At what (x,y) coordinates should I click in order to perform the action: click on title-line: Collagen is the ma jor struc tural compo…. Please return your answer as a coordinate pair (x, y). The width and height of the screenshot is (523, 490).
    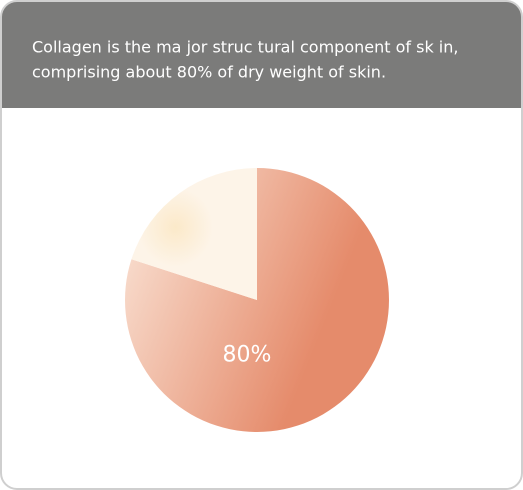
    Looking at the image, I should click on (245, 47).